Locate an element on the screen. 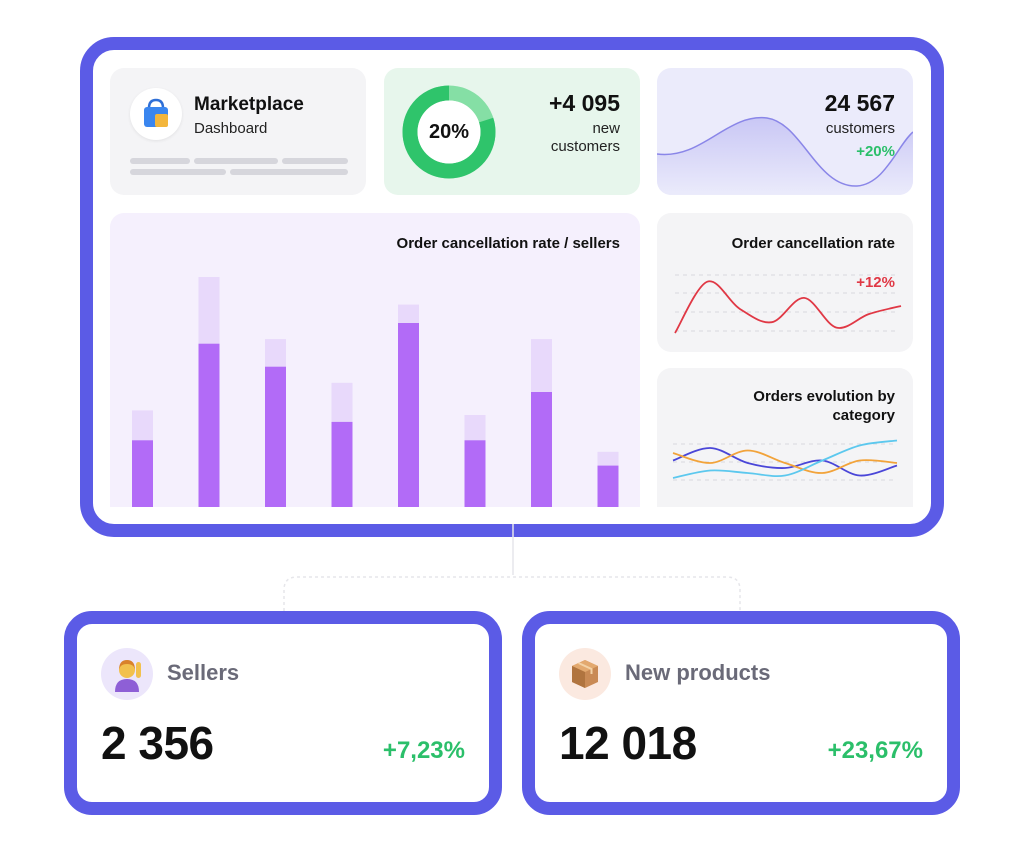  cancellation-rate-title: Order cancellation rate is located at coordinates (813, 243).